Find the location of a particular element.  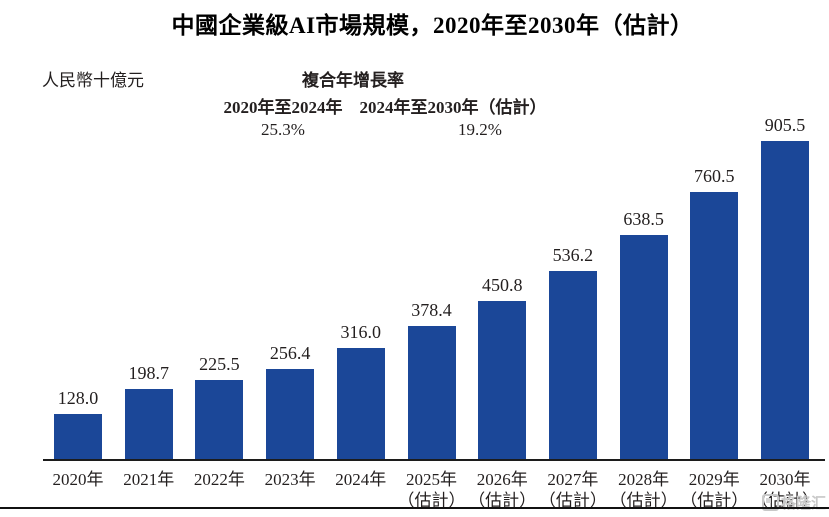

x-axis-label: 2025年 is located at coordinates (431, 479).